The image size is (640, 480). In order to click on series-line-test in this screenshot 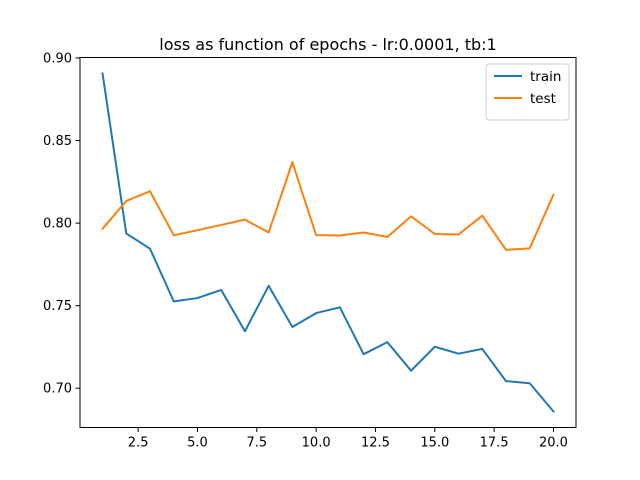, I will do `click(328, 206)`.